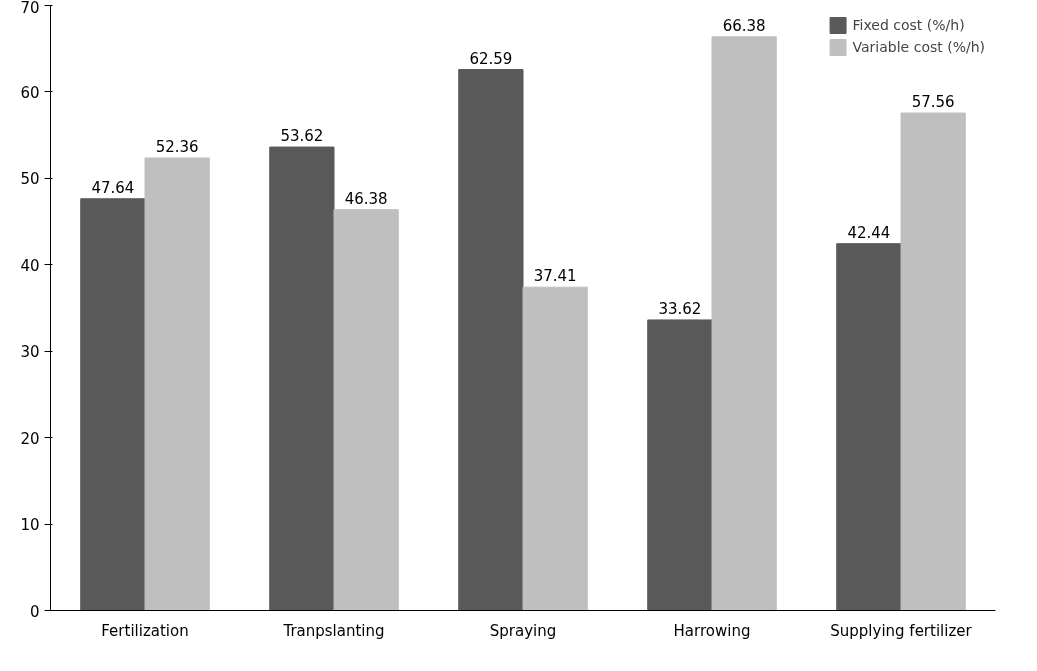 The image size is (1037, 671). I want to click on y-tick-label: 70, so click(30, 8).